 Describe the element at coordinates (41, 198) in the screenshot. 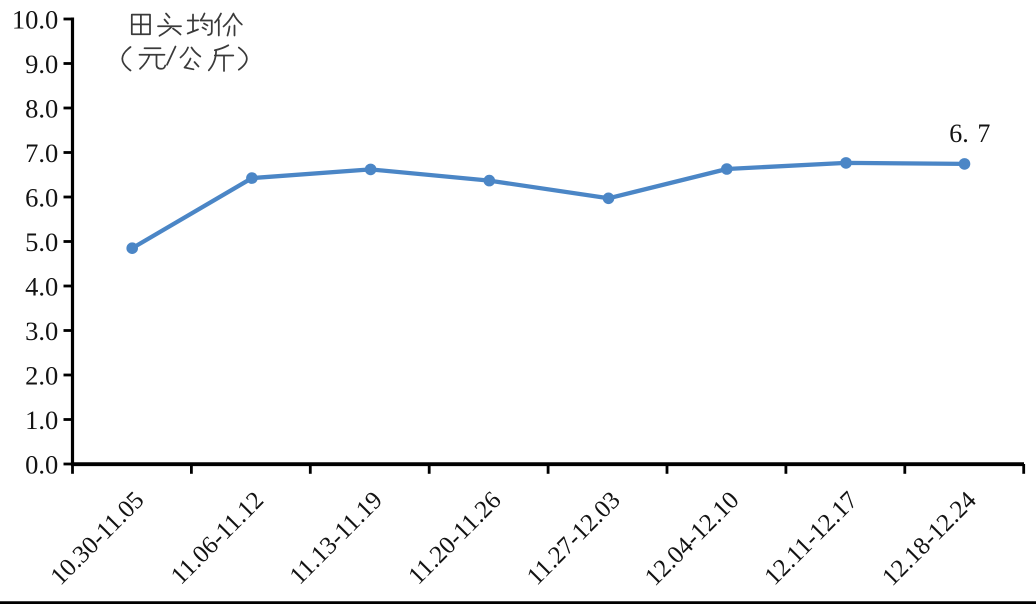

I see `svg-text: 6.0` at that location.